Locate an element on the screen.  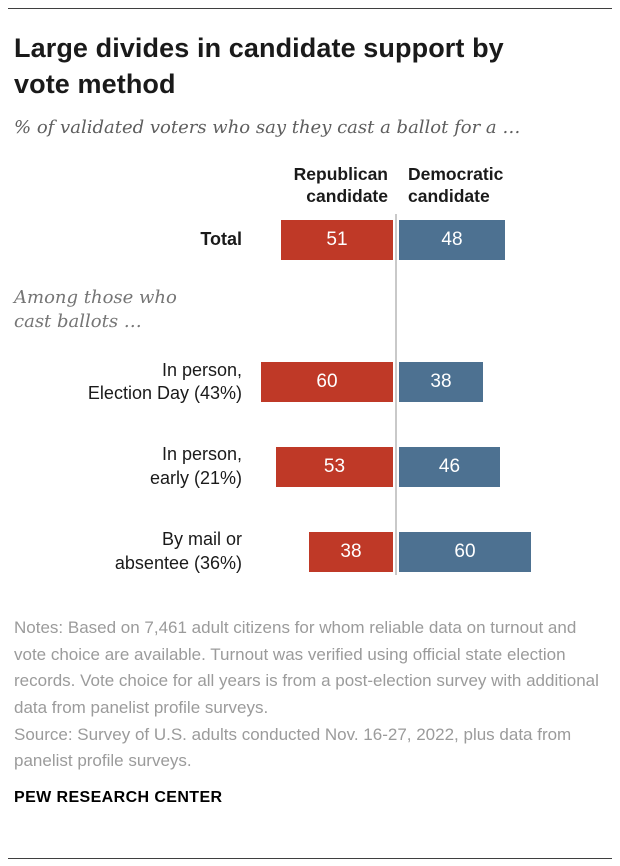
democratic-column-header: Democratic candidate is located at coordinates (456, 185).